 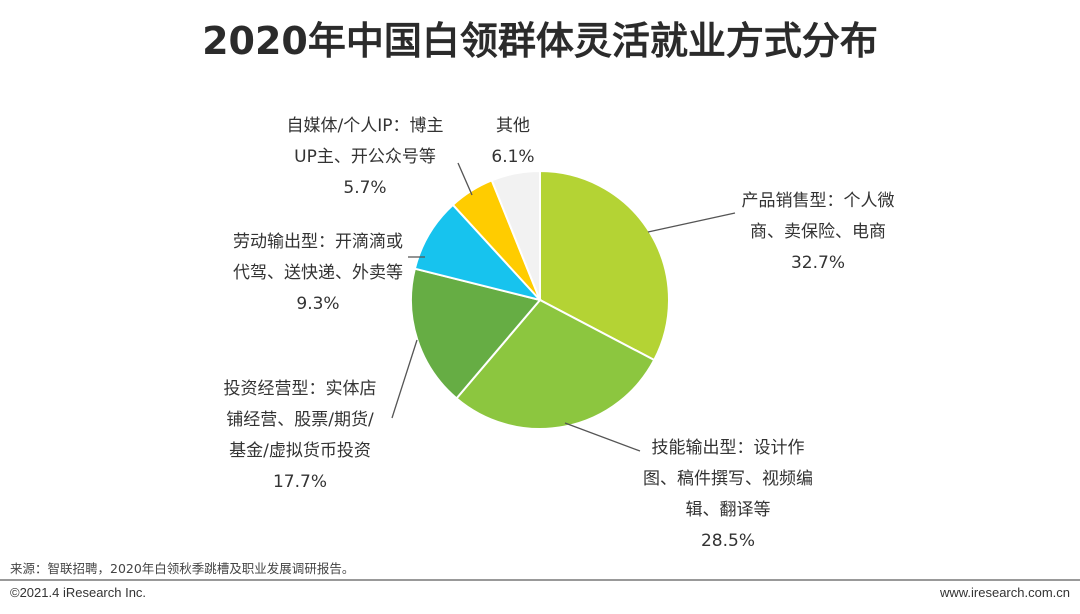 What do you see at coordinates (818, 232) in the screenshot?
I see `slice-label: 产品销售型：个人微商、卖保险、电商 32.7%` at bounding box center [818, 232].